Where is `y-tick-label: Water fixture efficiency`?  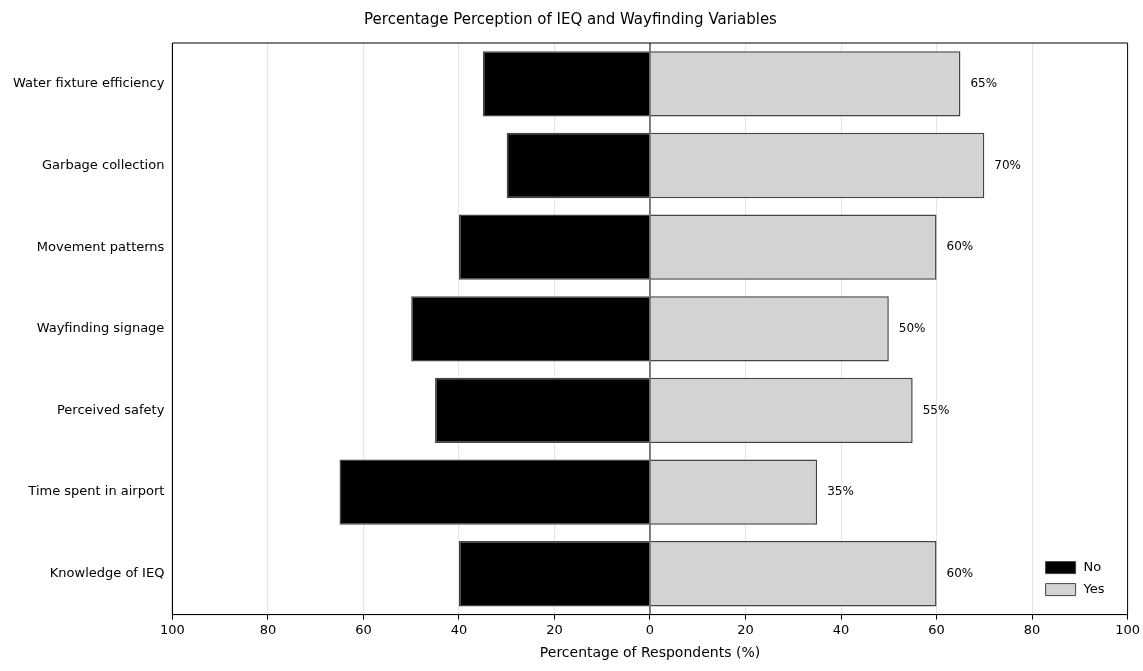 y-tick-label: Water fixture efficiency is located at coordinates (89, 83).